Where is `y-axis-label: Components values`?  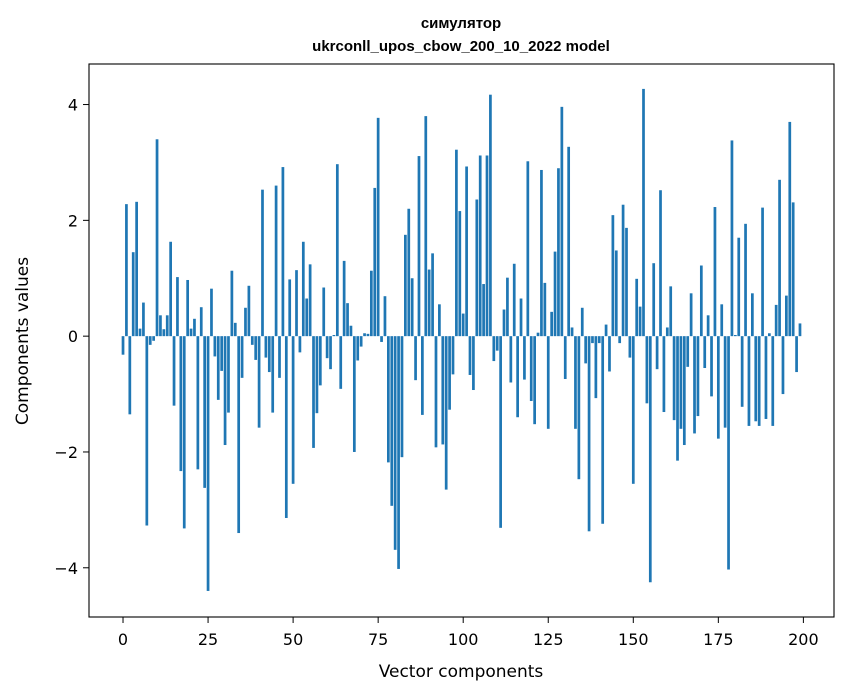 y-axis-label: Components values is located at coordinates (23, 341).